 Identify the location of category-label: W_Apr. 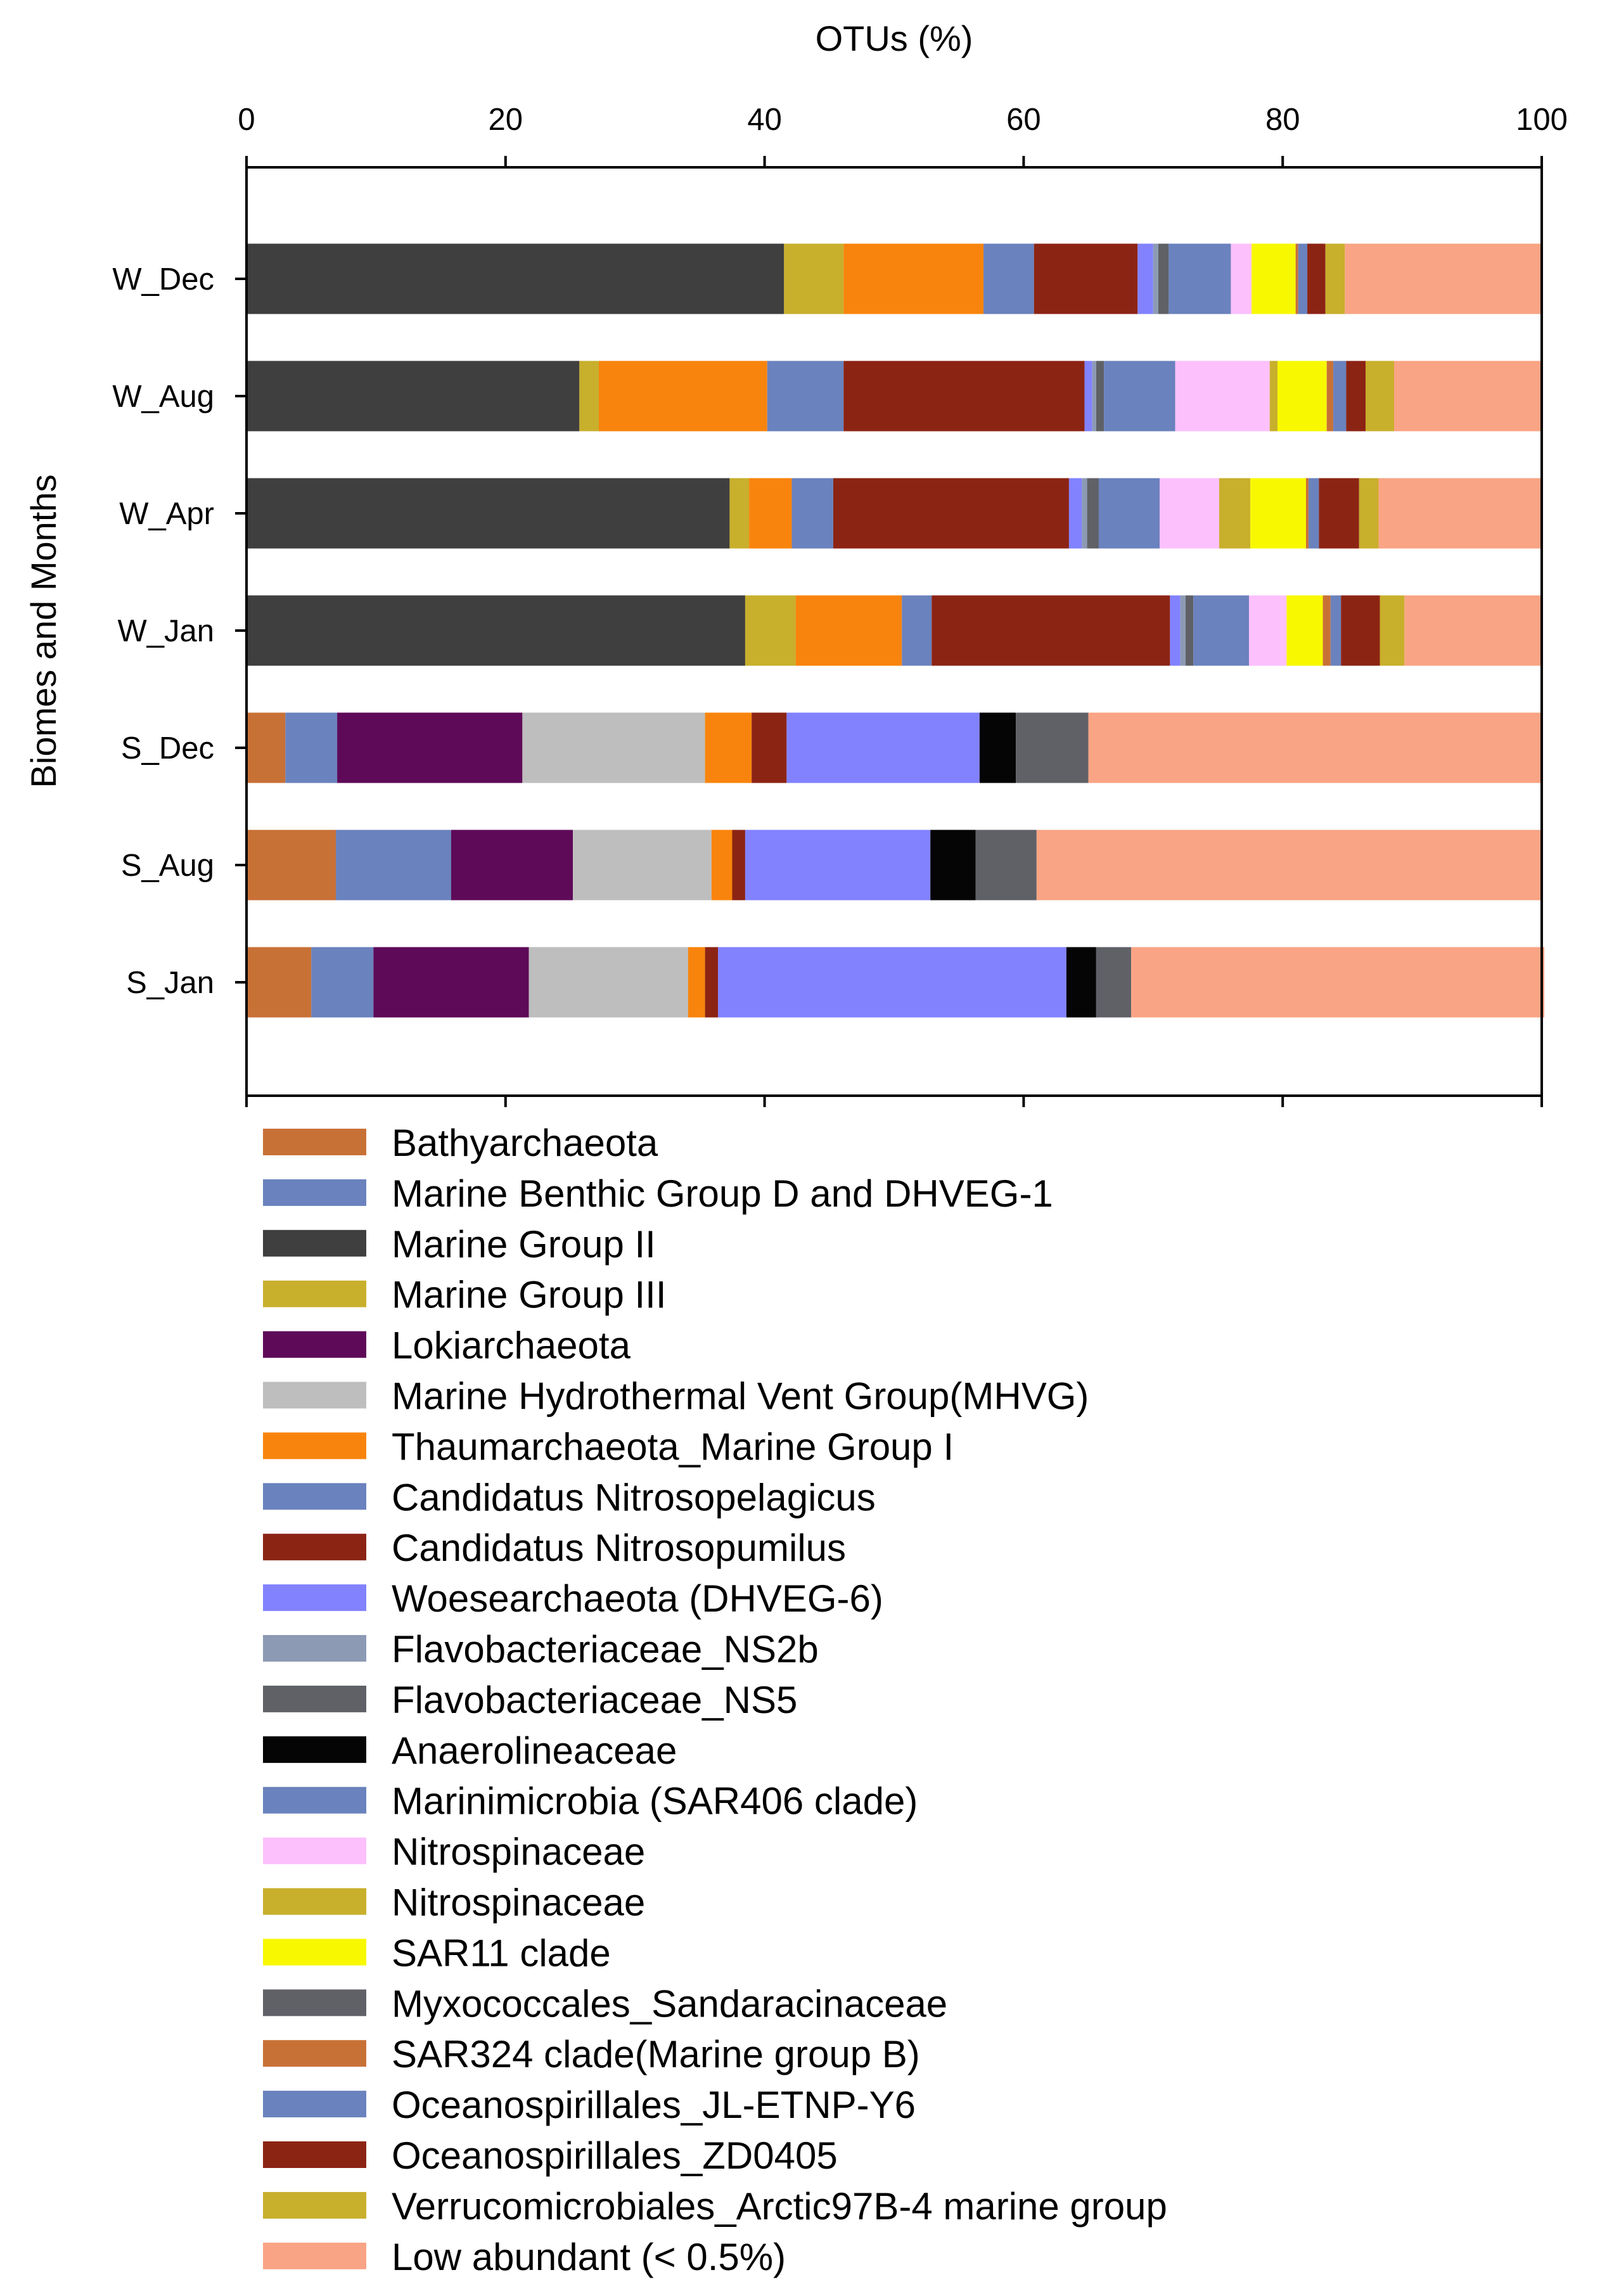
(166, 514).